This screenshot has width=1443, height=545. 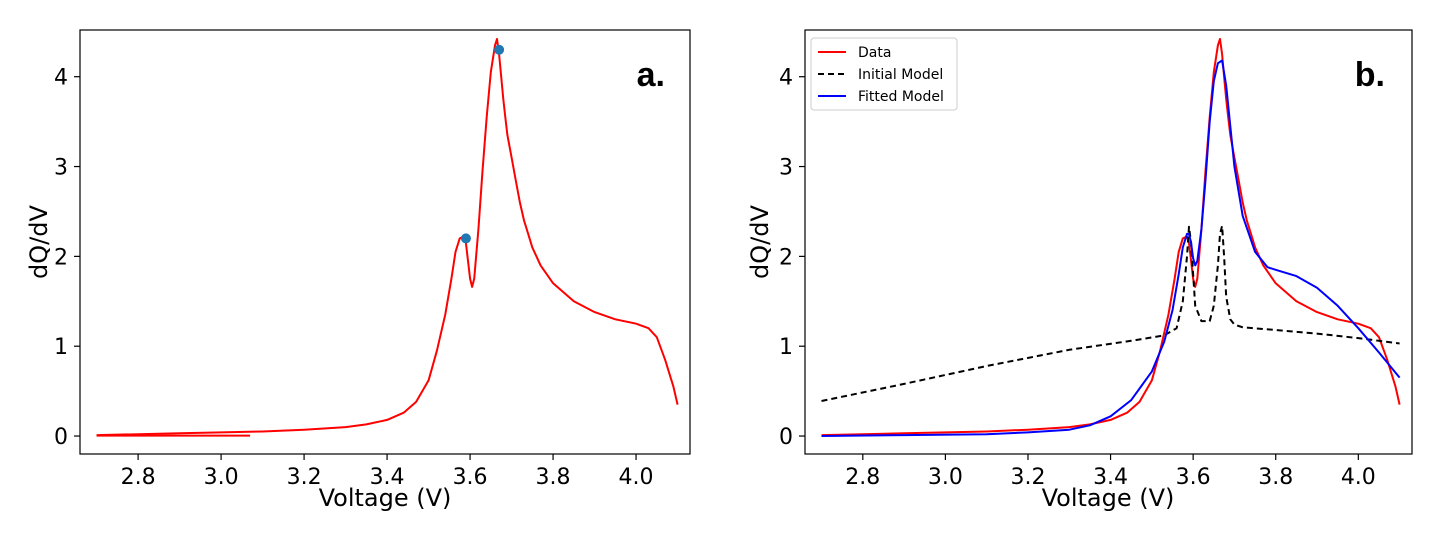 What do you see at coordinates (1110, 313) in the screenshot?
I see `series-line-initial-model` at bounding box center [1110, 313].